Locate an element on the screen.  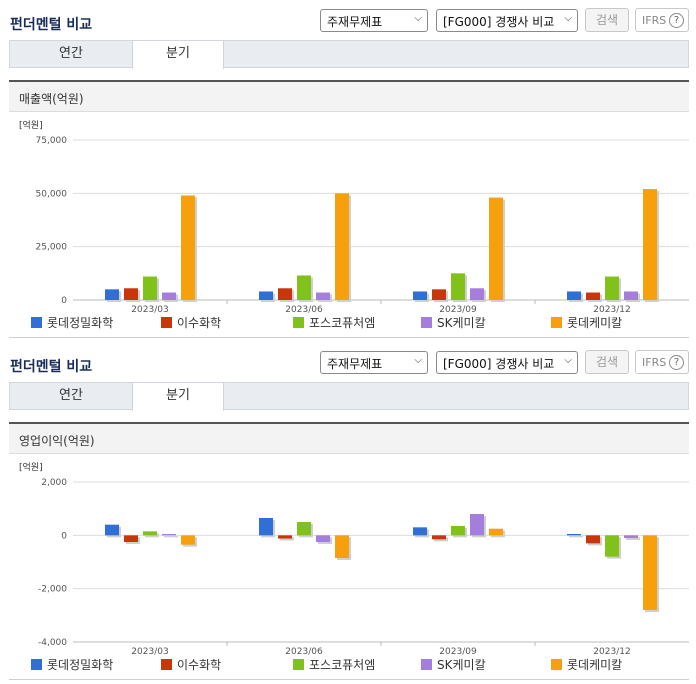
legend-label: 이수화학 is located at coordinates (199, 665).